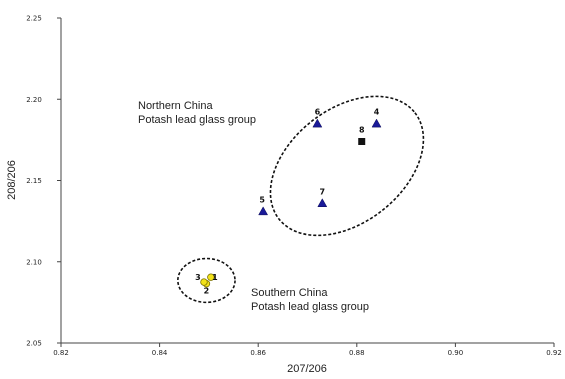  What do you see at coordinates (43, 181) in the screenshot?
I see `y-tick-group: 2.05 2.10 2.15 2.20 2.25` at bounding box center [43, 181].